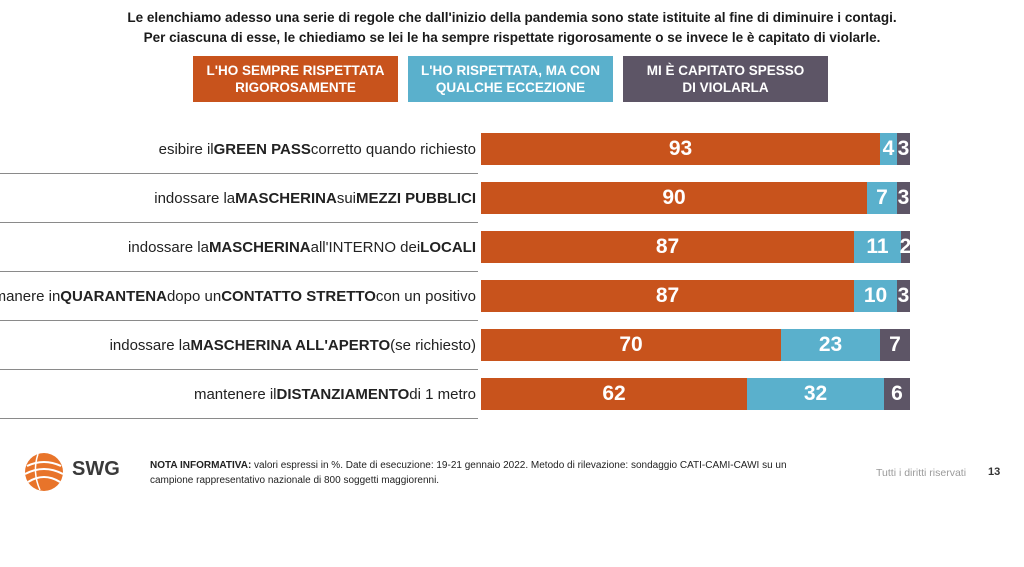 This screenshot has width=1024, height=567. I want to click on brand-name: SWG, so click(96, 469).